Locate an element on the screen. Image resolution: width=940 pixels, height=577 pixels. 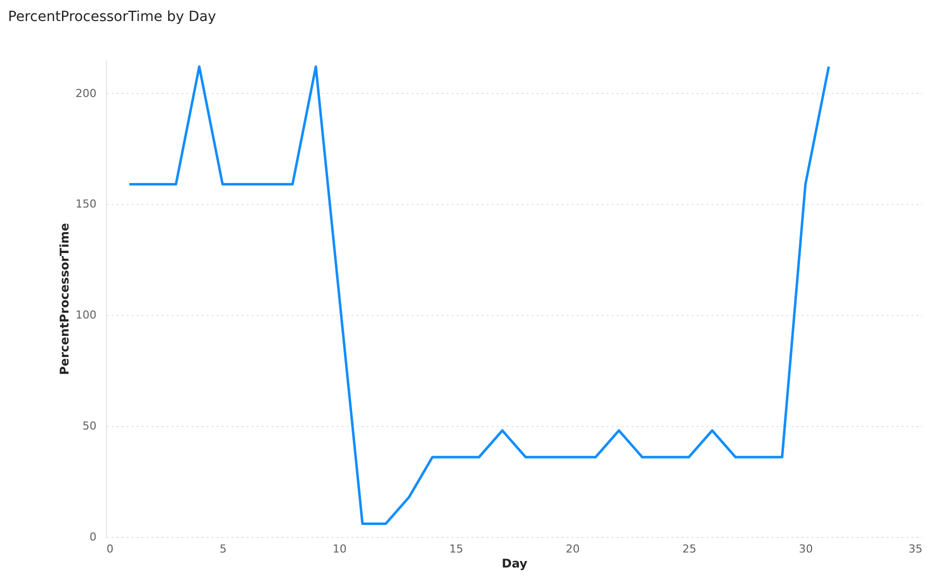
x-tick-label: 30 is located at coordinates (805, 549).